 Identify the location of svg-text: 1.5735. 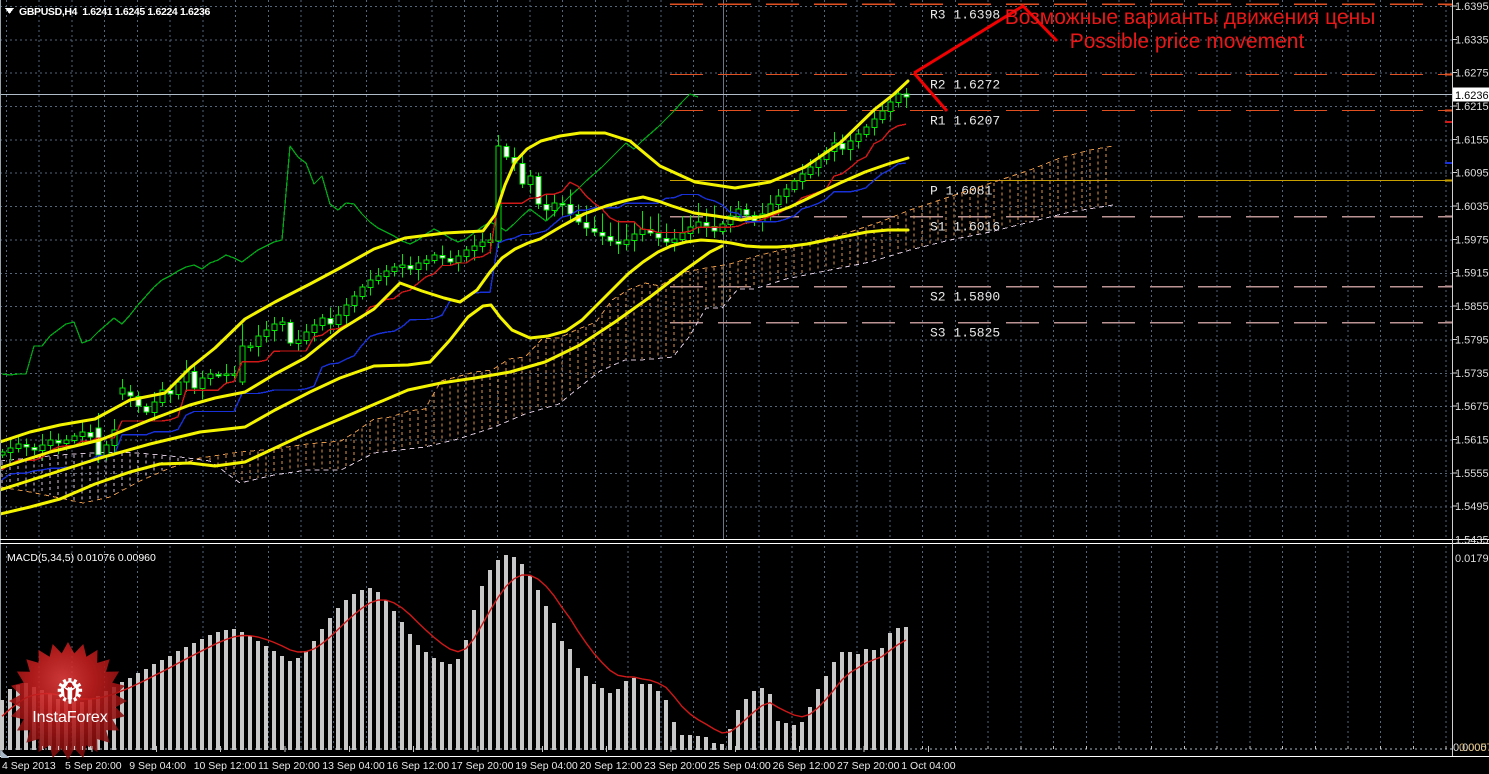
(1472, 374).